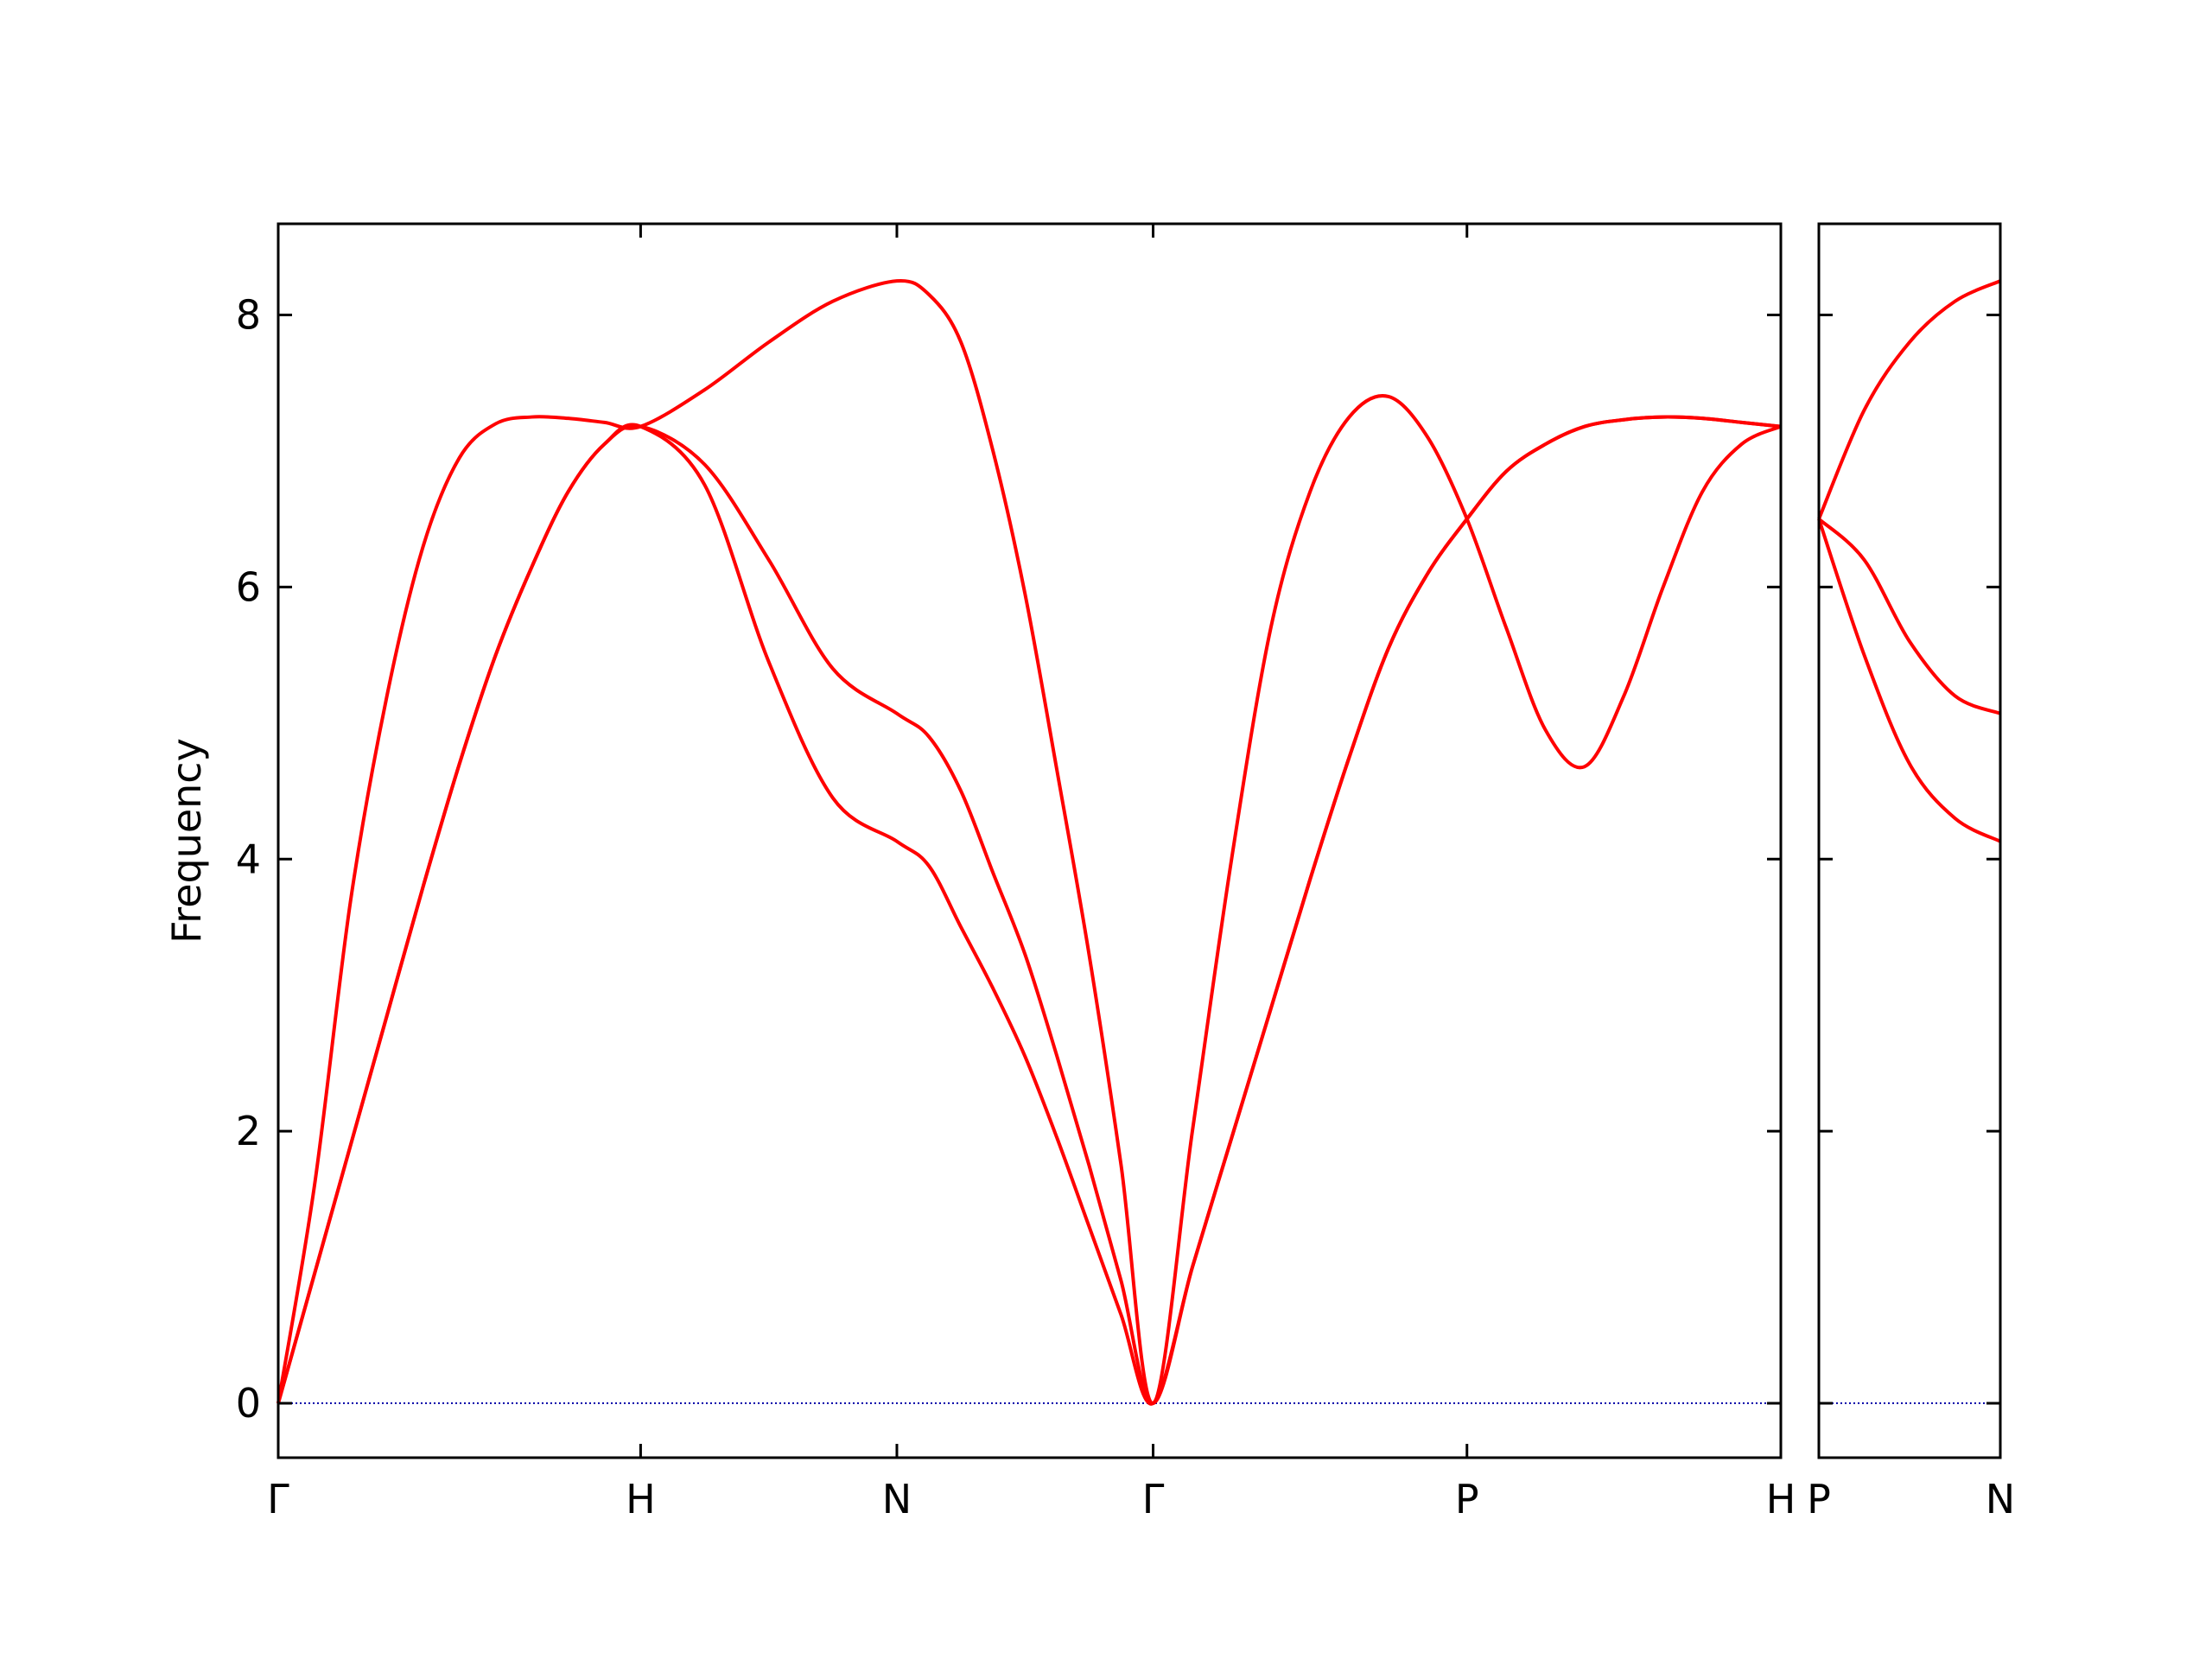  What do you see at coordinates (248, 859) in the screenshot?
I see `y-tick-label: 4` at bounding box center [248, 859].